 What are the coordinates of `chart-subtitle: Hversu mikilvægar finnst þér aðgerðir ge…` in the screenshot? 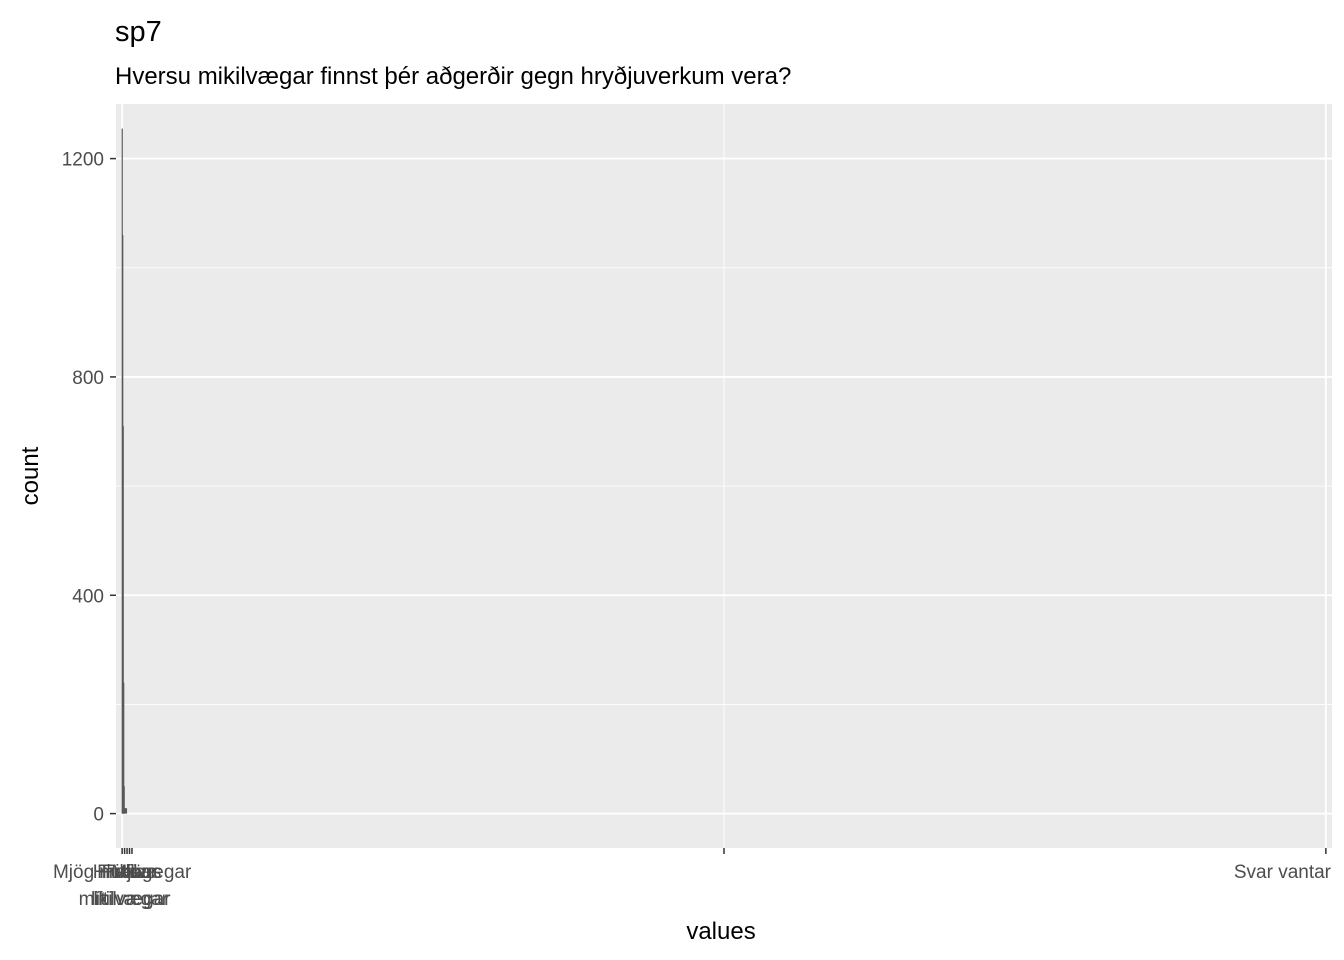 It's located at (453, 76).